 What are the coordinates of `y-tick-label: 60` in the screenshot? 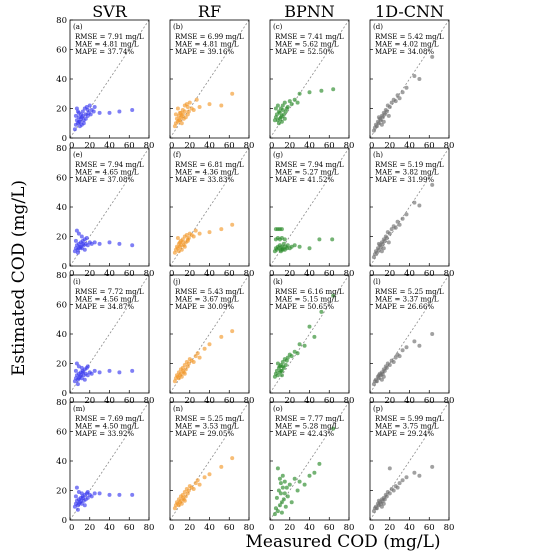 It's located at (61, 433).